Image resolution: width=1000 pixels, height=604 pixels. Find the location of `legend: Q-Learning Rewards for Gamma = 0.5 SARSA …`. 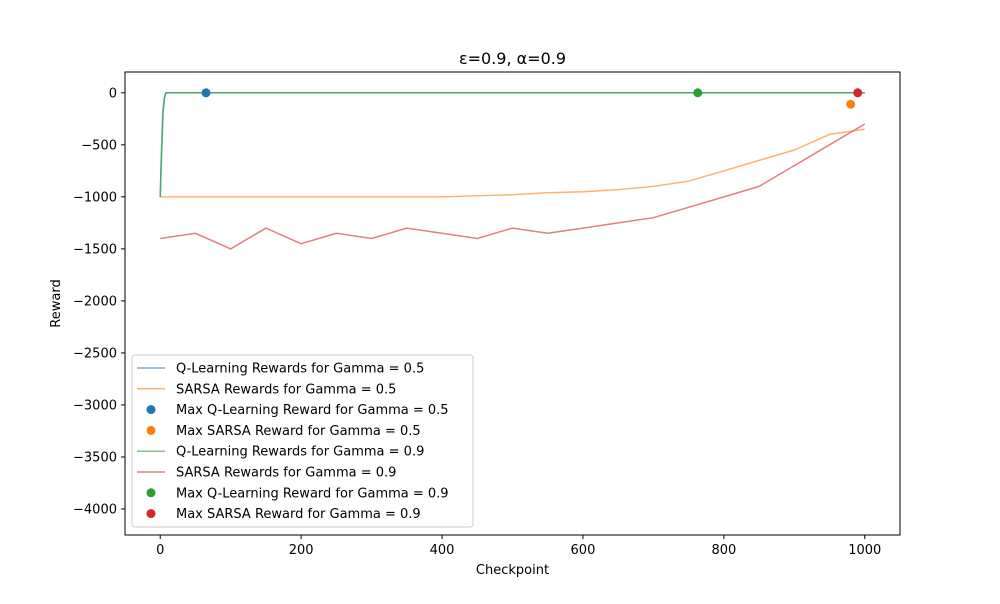

legend: Q-Learning Rewards for Gamma = 0.5 SARSA … is located at coordinates (302, 441).